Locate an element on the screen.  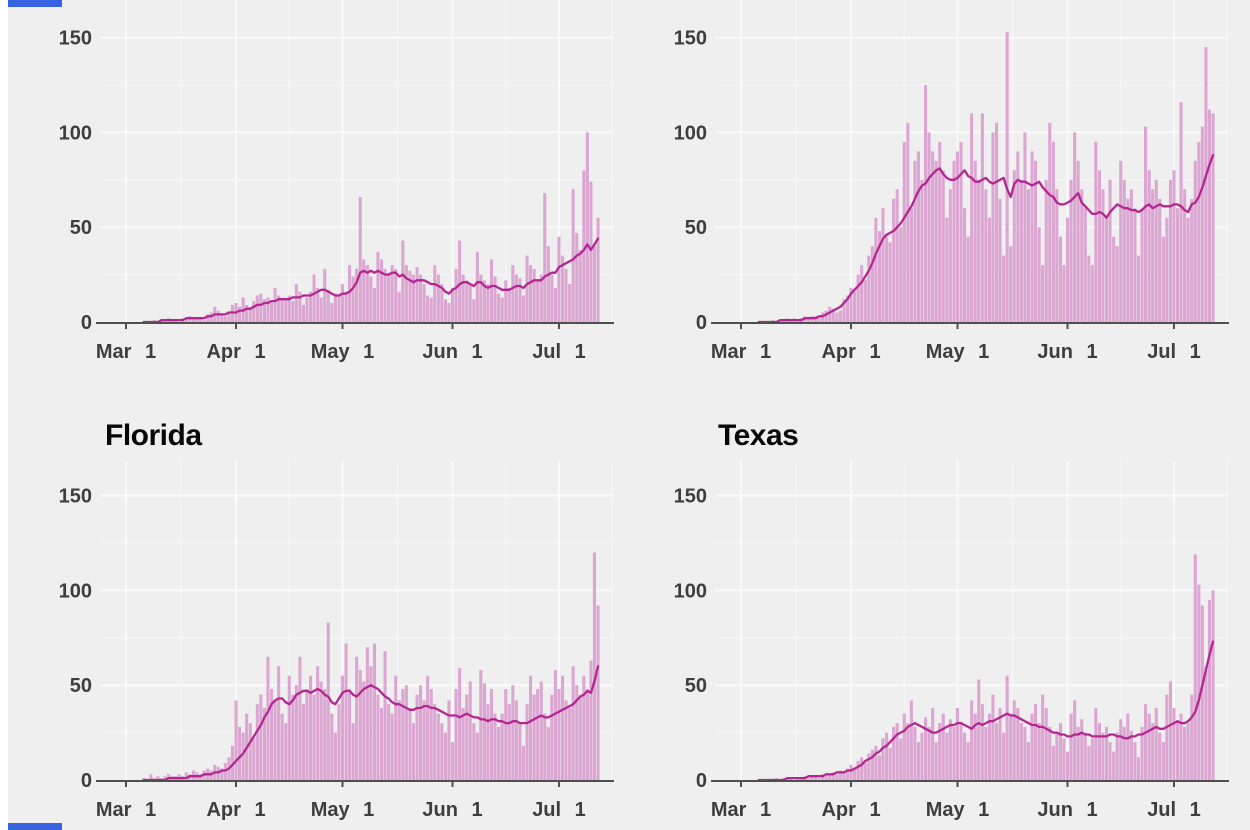
y-tick-label: 50 is located at coordinates (81, 228).